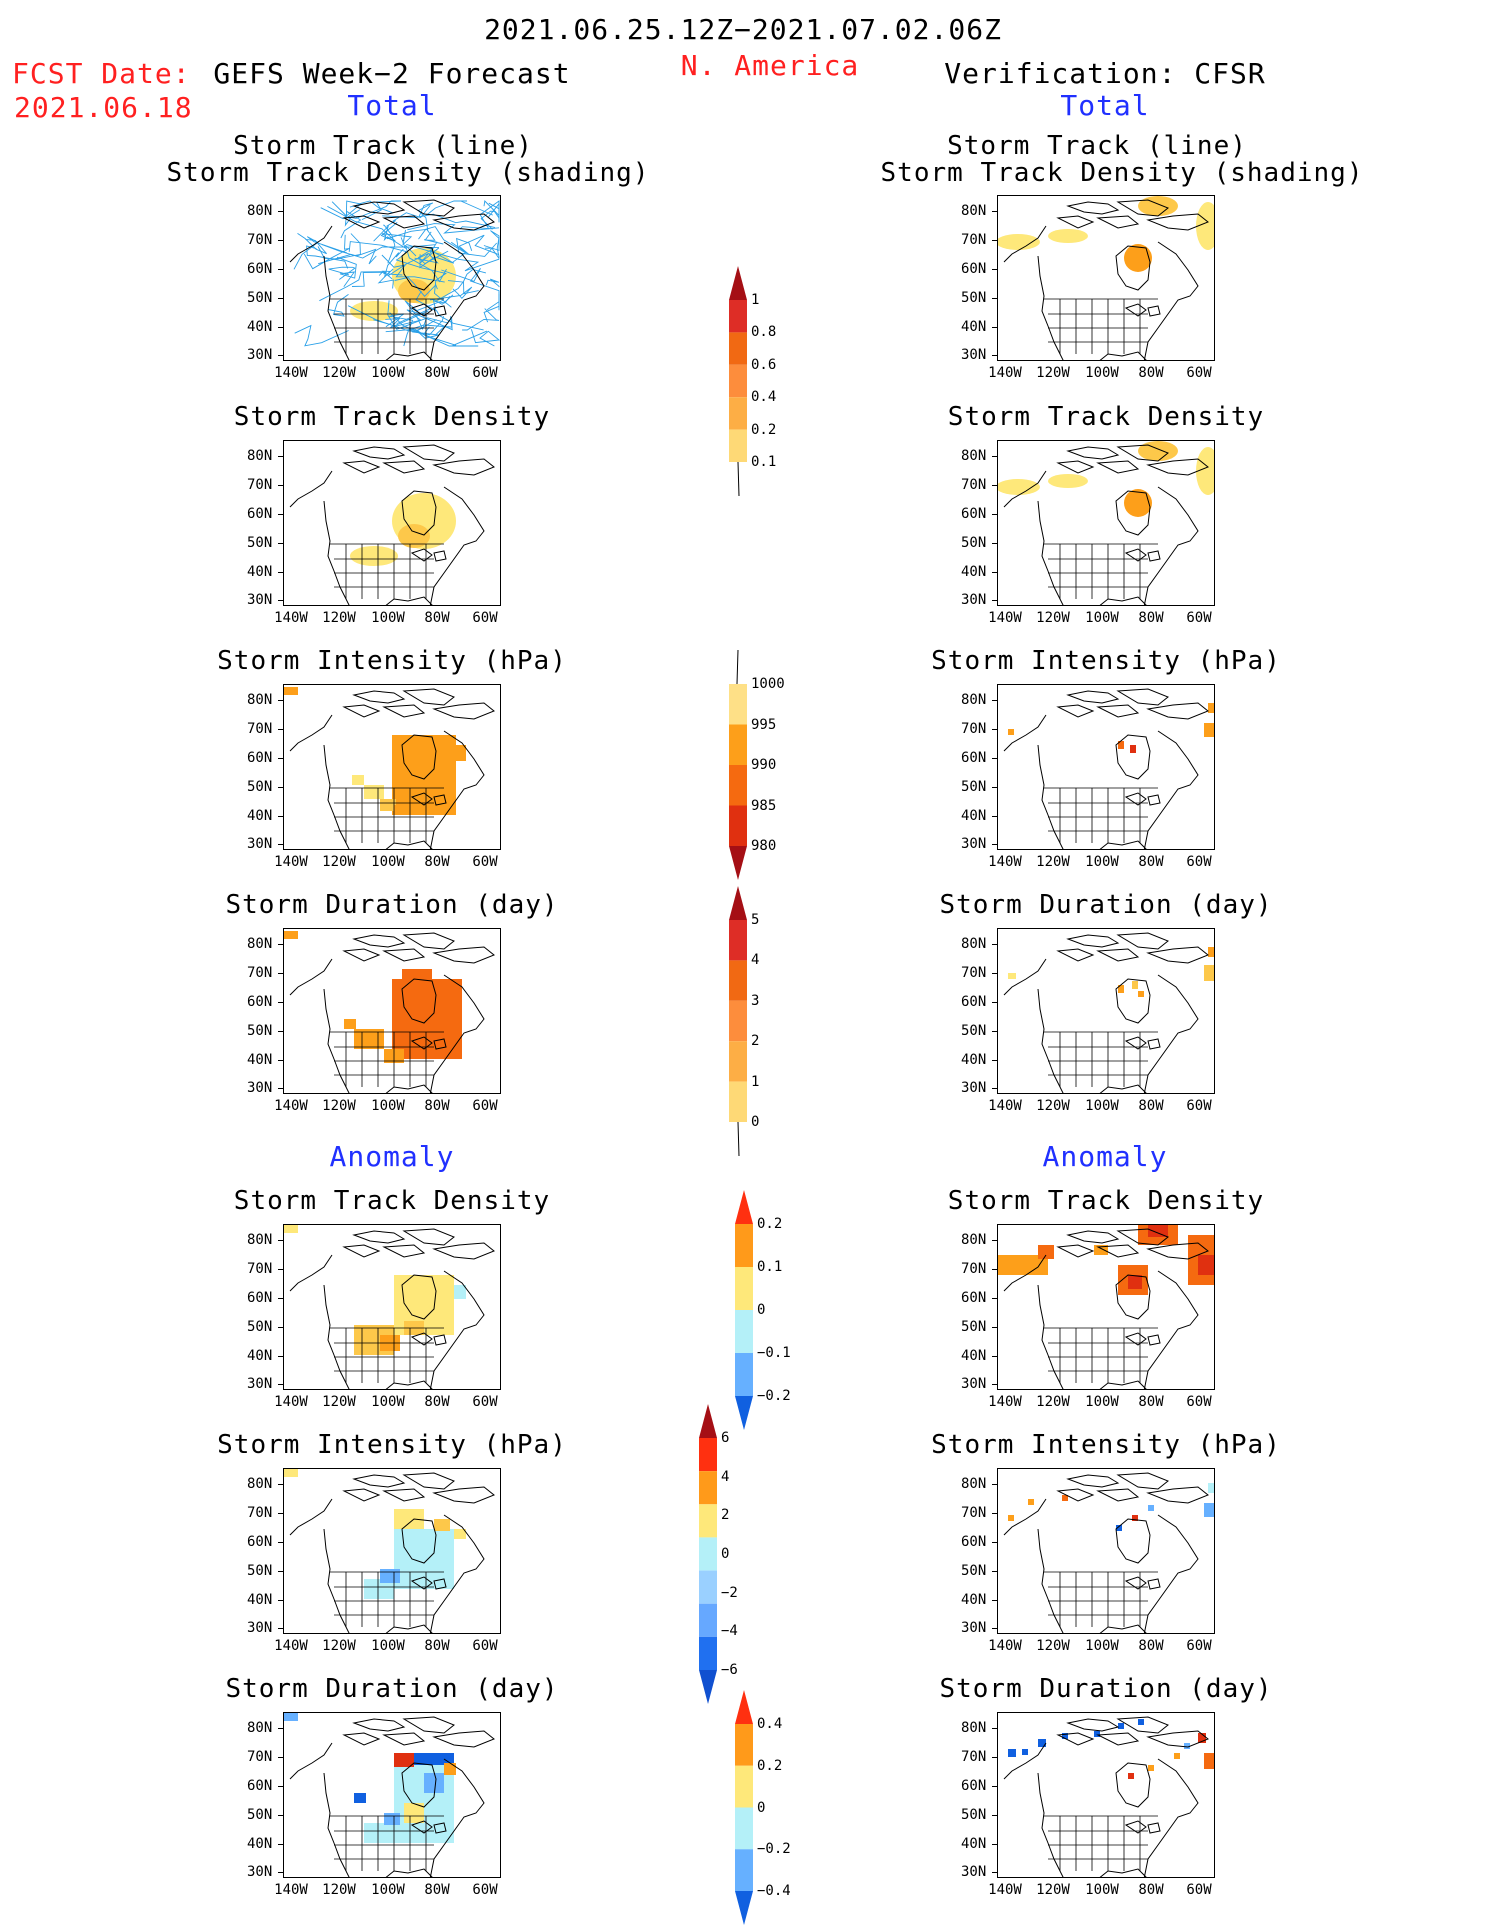 The image size is (1487, 1929). I want to click on right-column-title: Verification: CFSR, so click(1105, 73).